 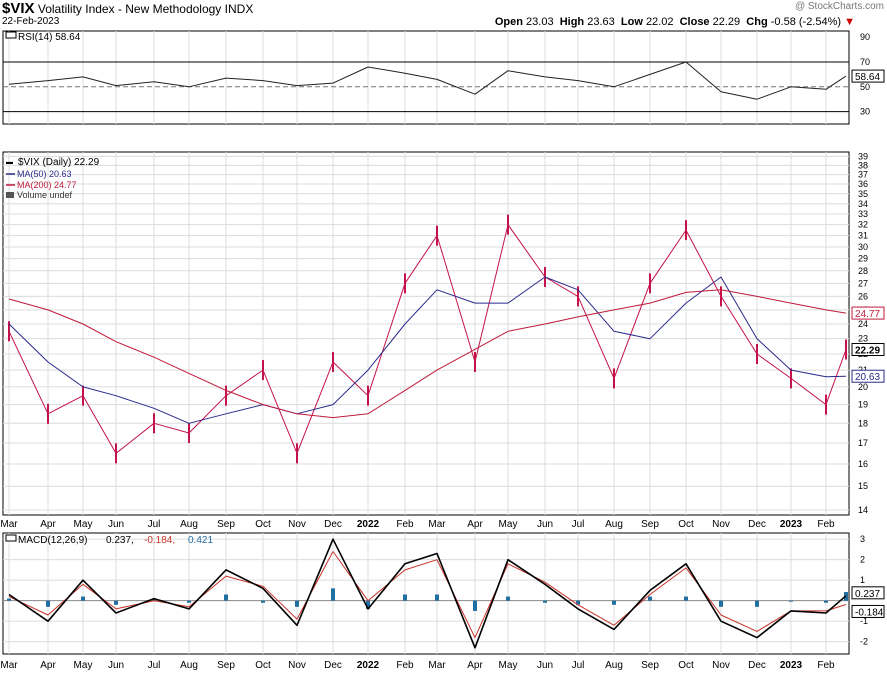 What do you see at coordinates (578, 524) in the screenshot?
I see `price-x-label: Jul` at bounding box center [578, 524].